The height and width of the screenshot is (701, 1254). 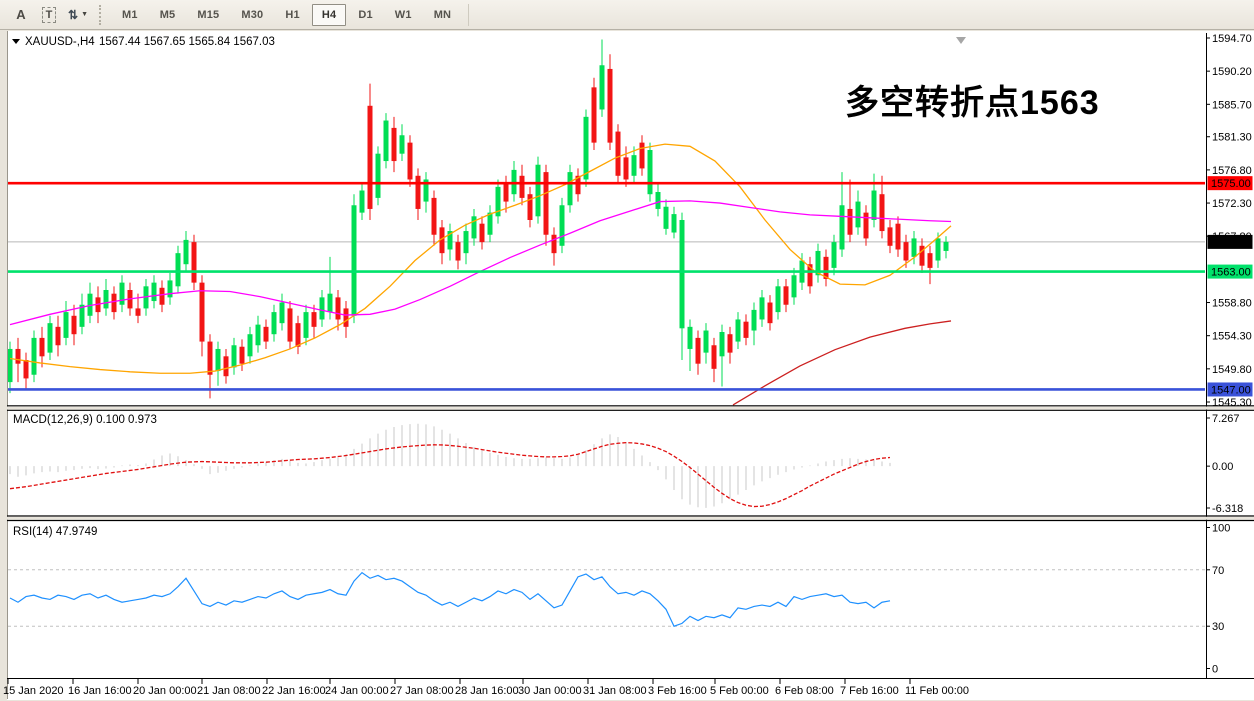 I want to click on price-tick-label: 1585.70, so click(x=1232, y=105).